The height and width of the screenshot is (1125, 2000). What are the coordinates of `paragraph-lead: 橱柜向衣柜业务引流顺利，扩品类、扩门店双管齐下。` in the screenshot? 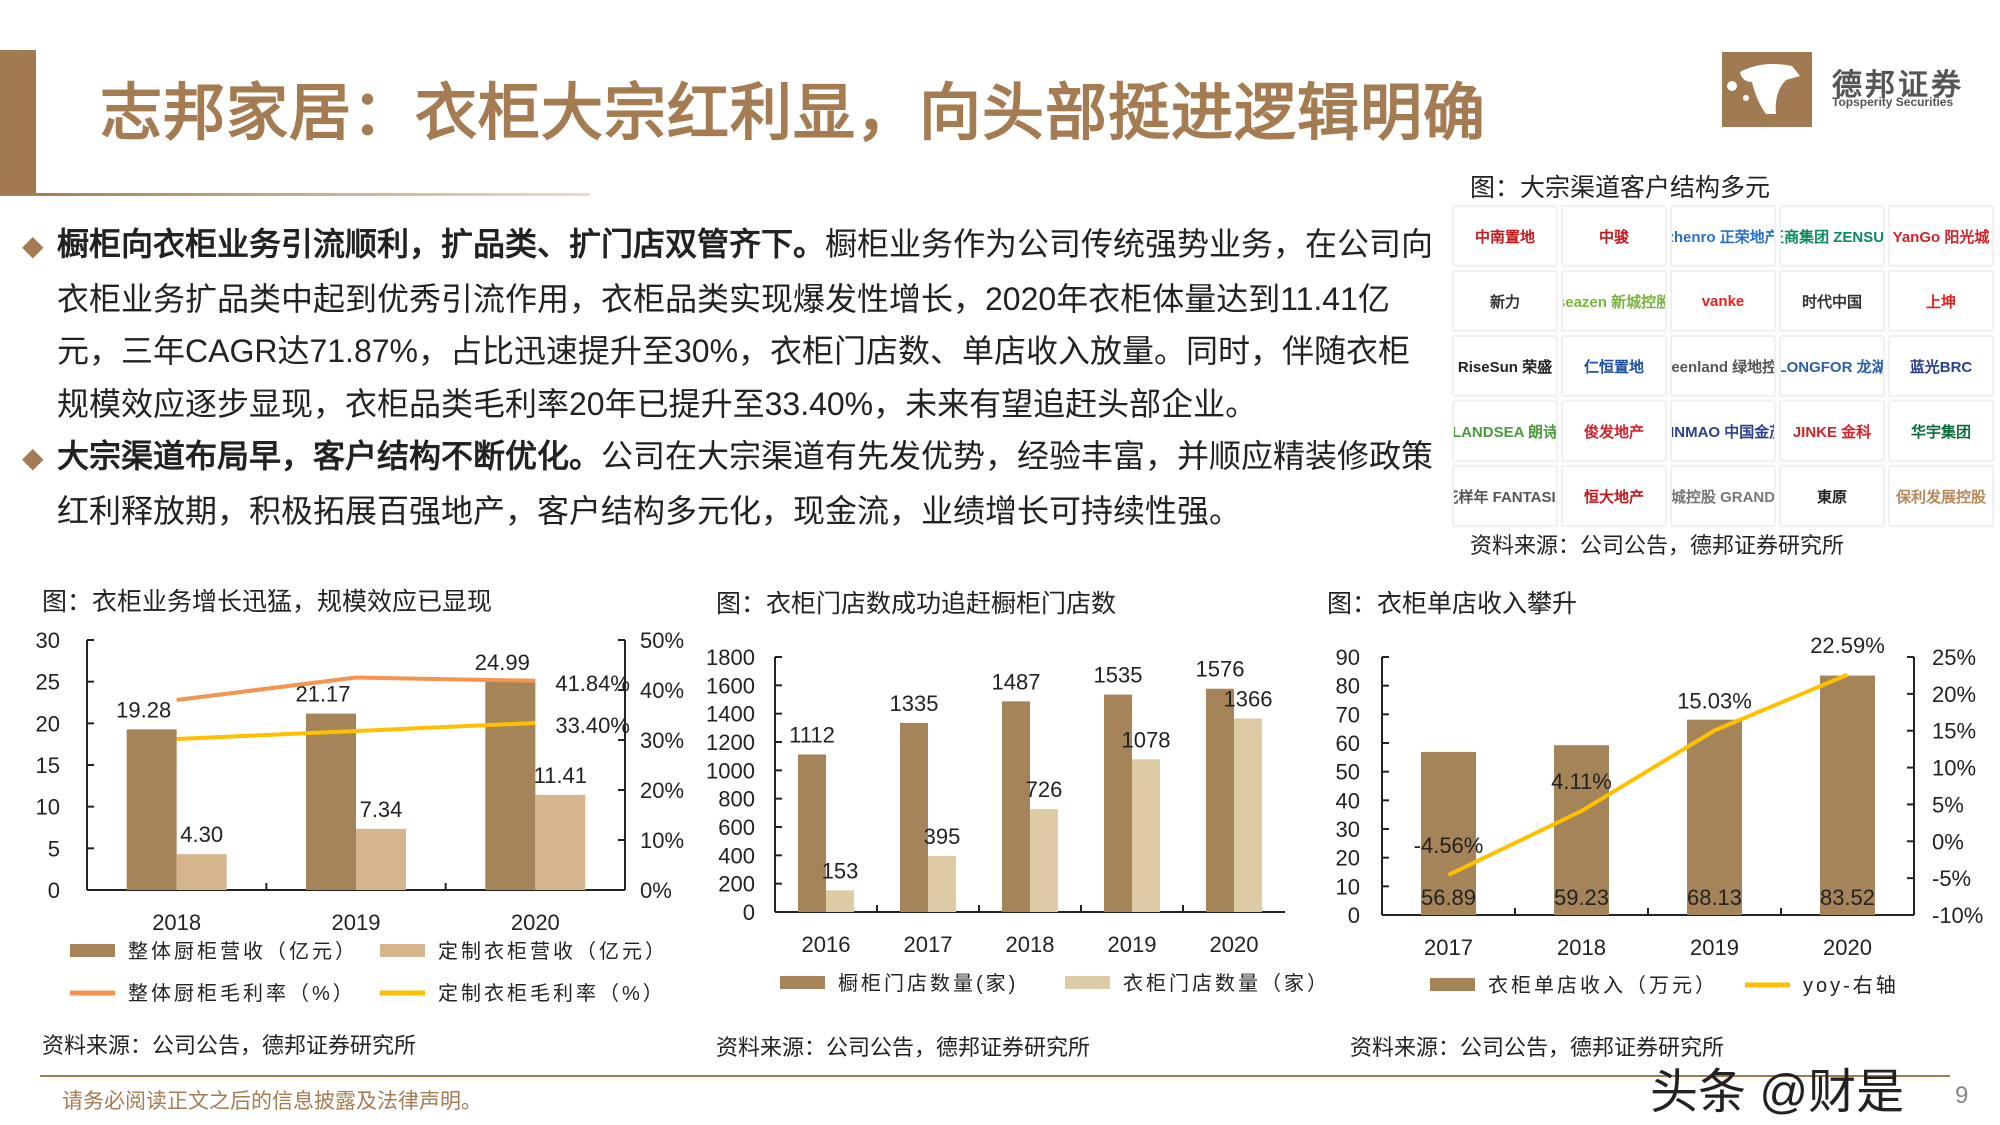 It's located at (441, 244).